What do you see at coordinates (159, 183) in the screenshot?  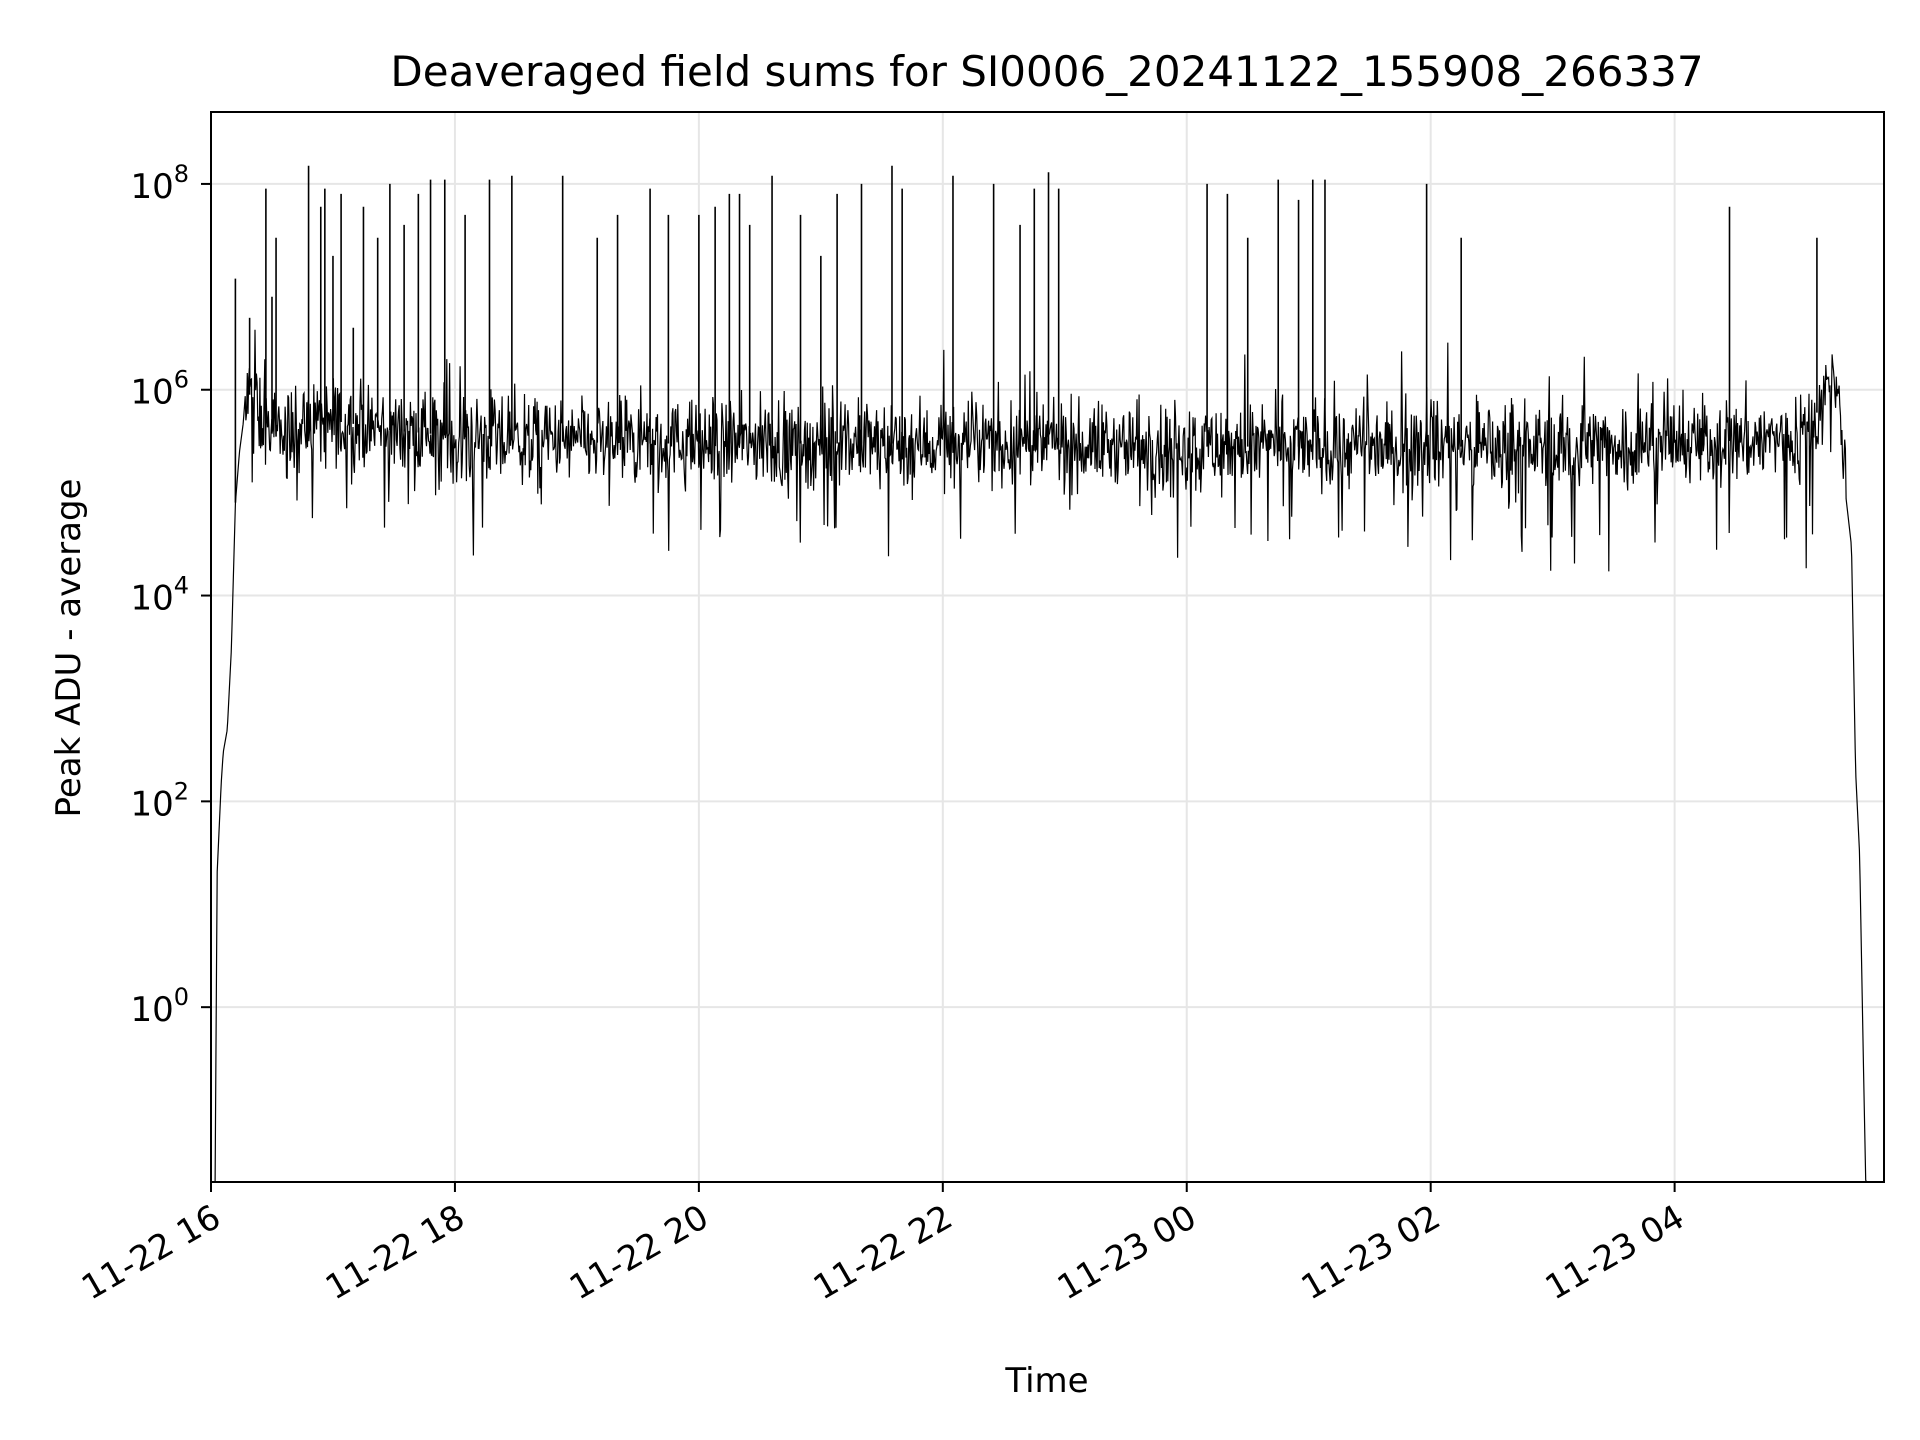 I see `y-tick-label: 10⁸` at bounding box center [159, 183].